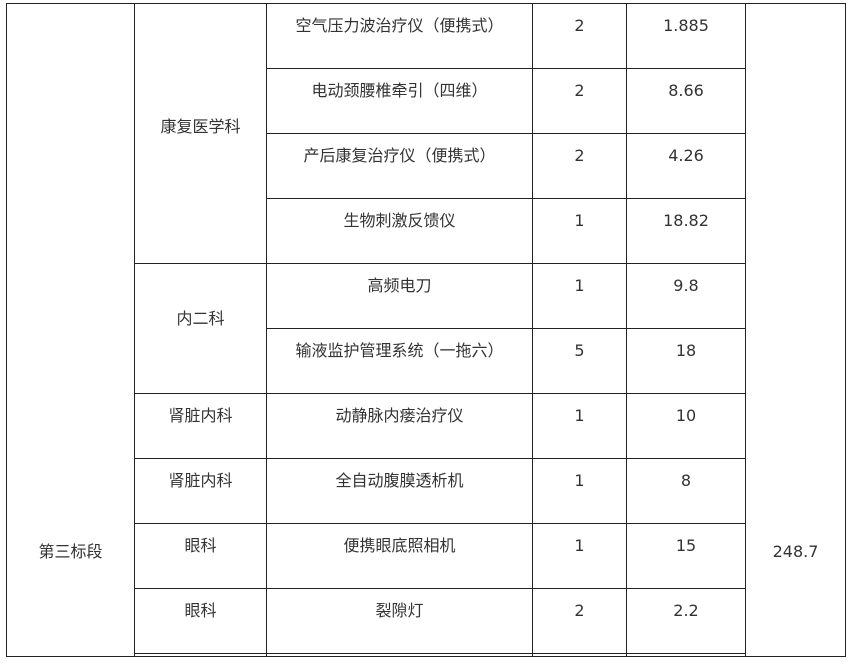 The height and width of the screenshot is (666, 849). What do you see at coordinates (399, 36) in the screenshot?
I see `item-cell: 空气压力波治疗仪（便携式）` at bounding box center [399, 36].